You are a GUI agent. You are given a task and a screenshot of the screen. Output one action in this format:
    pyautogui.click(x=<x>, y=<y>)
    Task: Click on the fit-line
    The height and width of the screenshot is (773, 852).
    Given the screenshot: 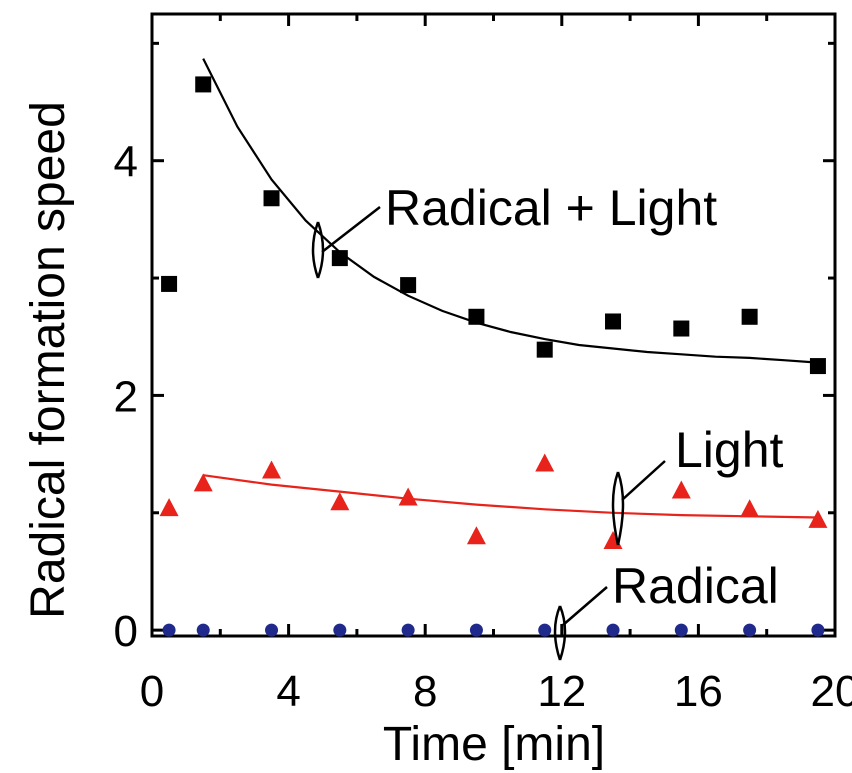 What is the action you would take?
    pyautogui.click(x=510, y=496)
    